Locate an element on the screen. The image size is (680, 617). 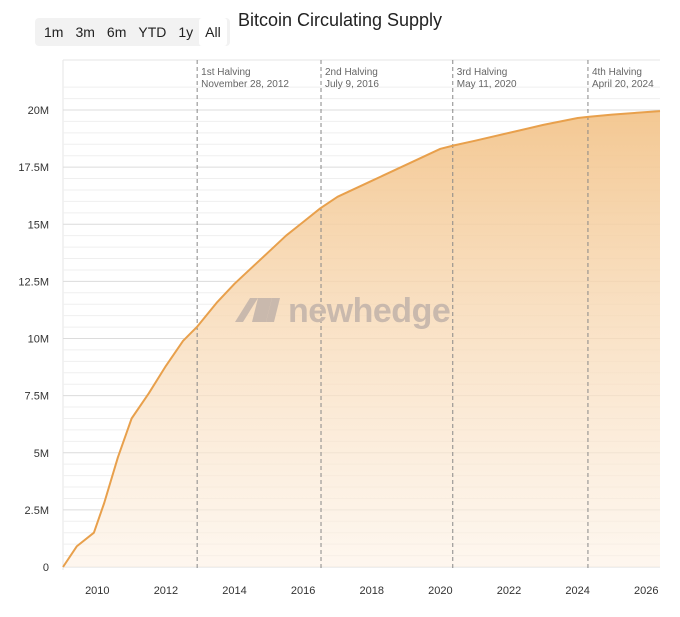
halving-date: April 20, 2024 is located at coordinates (623, 84).